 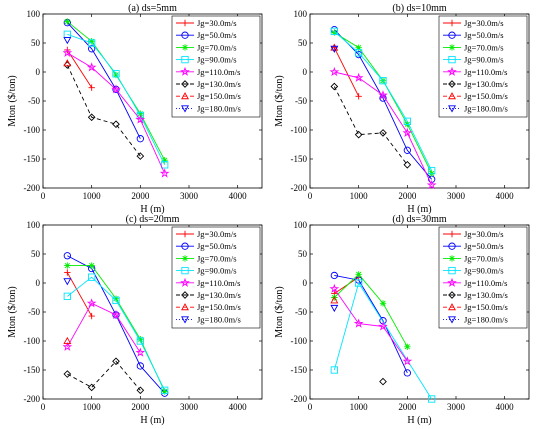 I want to click on legend-entry: Jg=150.0m/s, so click(x=475, y=307).